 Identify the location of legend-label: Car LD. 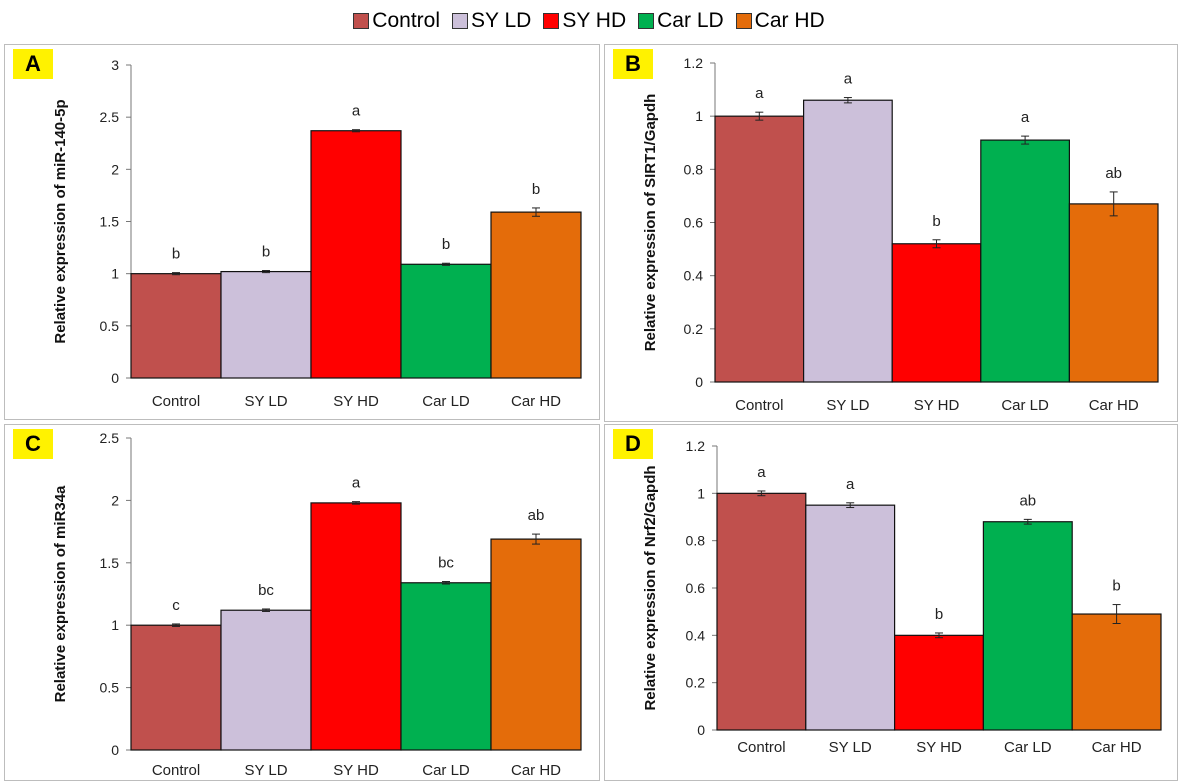
(690, 20).